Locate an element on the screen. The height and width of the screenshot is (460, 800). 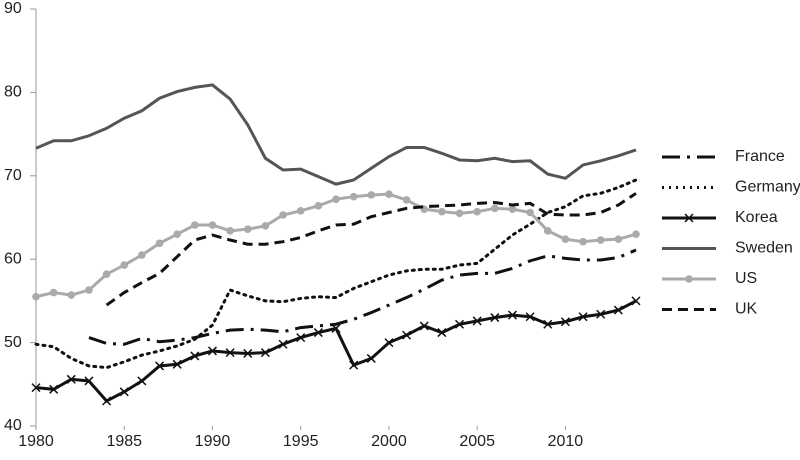
y-tick-label: 60 is located at coordinates (13, 258).